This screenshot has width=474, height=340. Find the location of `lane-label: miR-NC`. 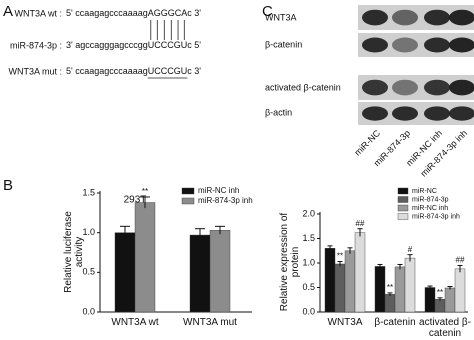

lane-label: miR-NC is located at coordinates (367, 143).